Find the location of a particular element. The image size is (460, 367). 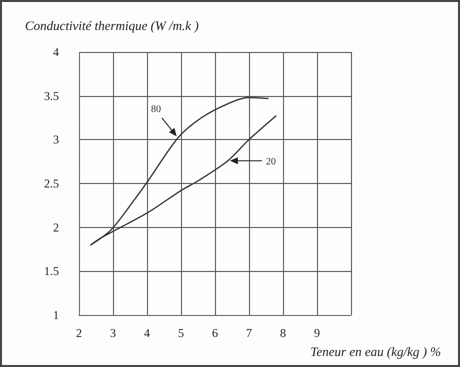

x-tick-label: 9 is located at coordinates (317, 333).